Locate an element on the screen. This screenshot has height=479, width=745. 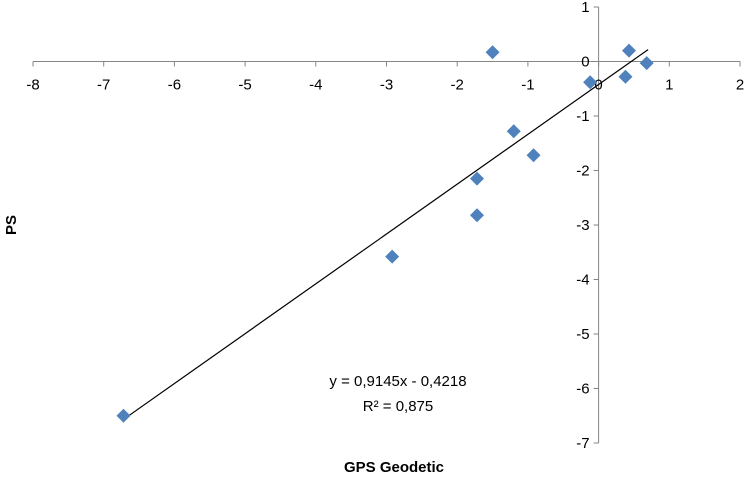
y-tick-label: 1 is located at coordinates (585, 8).